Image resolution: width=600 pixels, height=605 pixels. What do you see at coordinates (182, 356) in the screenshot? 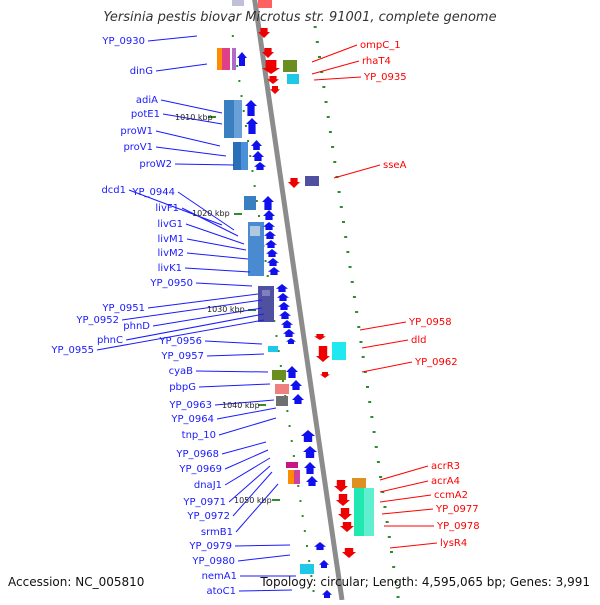
I see `forward-gene-label: YP_0957` at bounding box center [182, 356].